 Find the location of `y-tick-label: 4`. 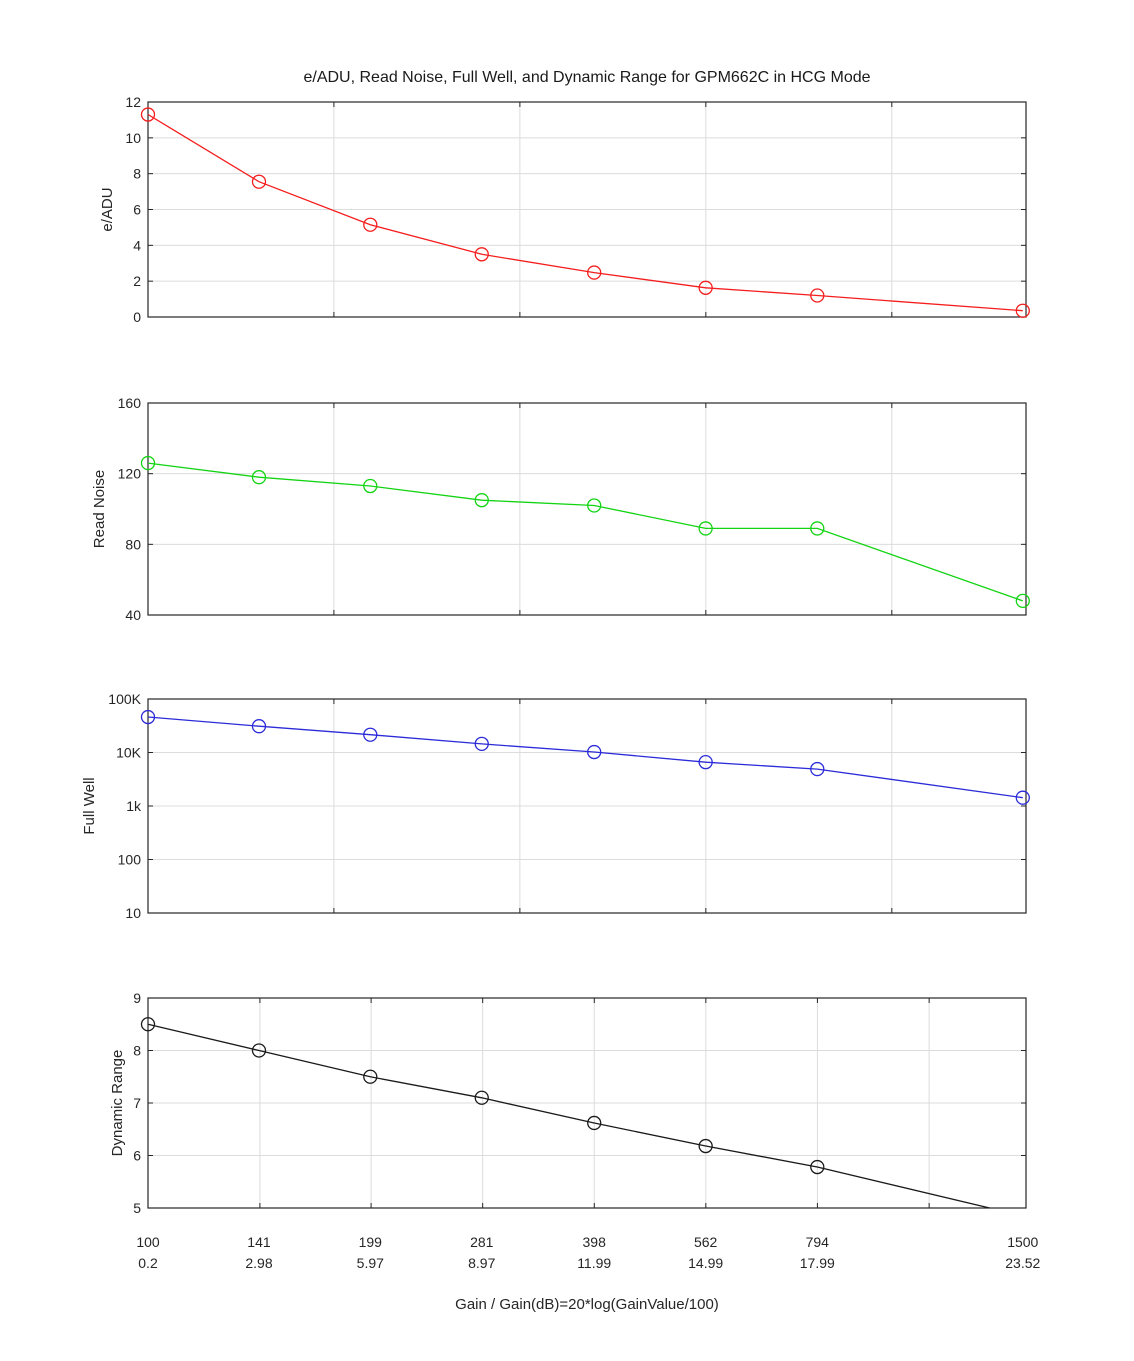

y-tick-label: 4 is located at coordinates (137, 245).